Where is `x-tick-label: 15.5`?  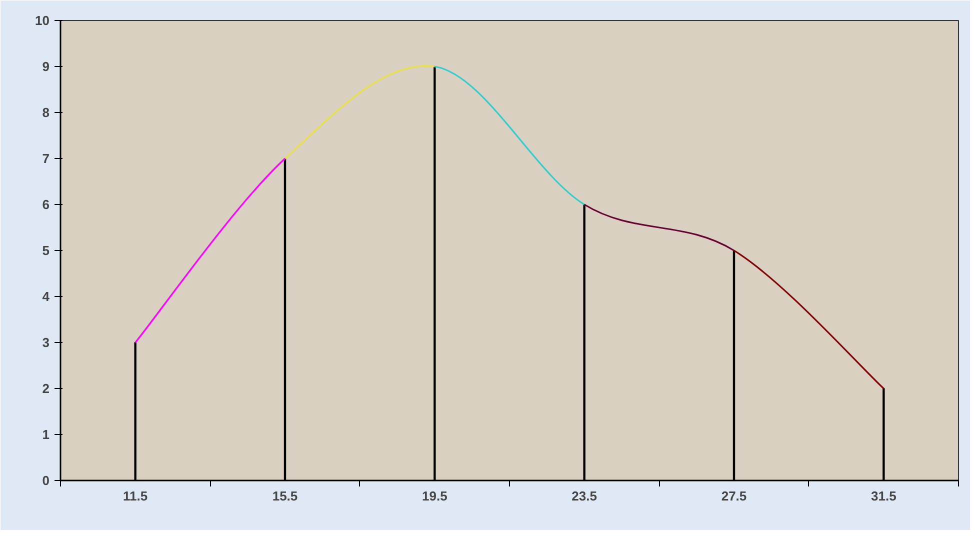
x-tick-label: 15.5 is located at coordinates (285, 496).